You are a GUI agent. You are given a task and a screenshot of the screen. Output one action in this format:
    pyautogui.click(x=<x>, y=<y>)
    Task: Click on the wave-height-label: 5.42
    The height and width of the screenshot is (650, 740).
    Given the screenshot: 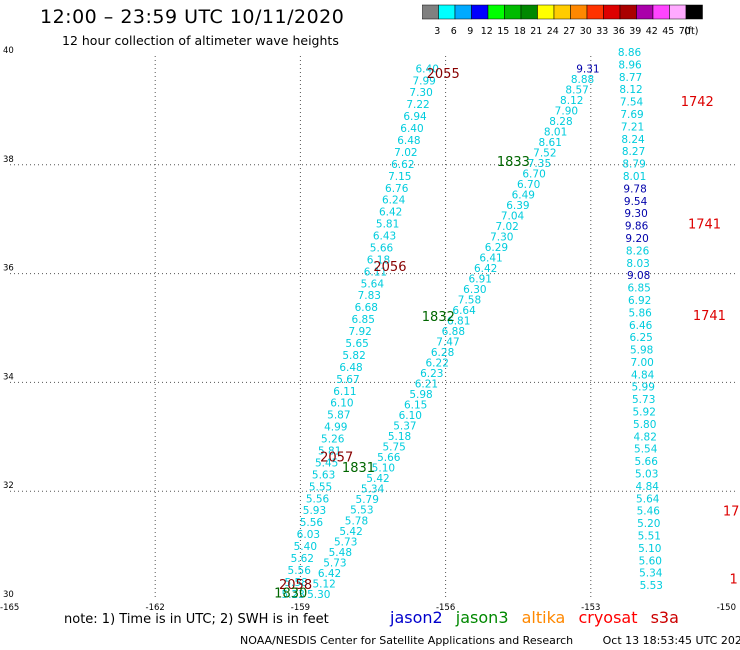 What is the action you would take?
    pyautogui.click(x=350, y=532)
    